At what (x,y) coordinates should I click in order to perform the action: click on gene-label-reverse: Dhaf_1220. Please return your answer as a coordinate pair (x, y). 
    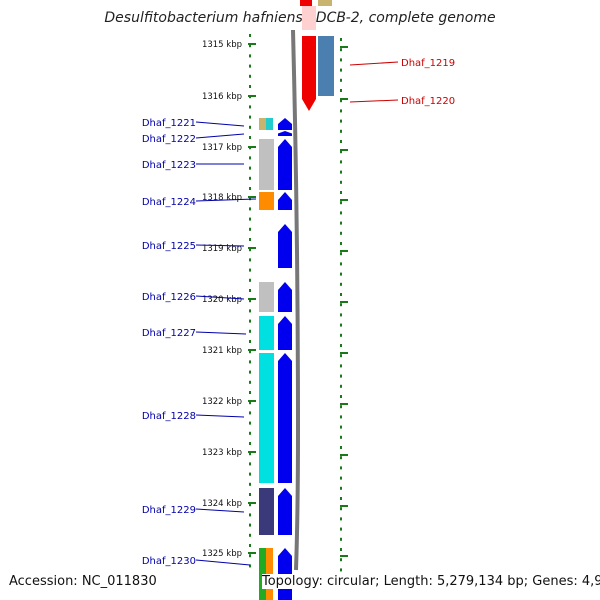
    Looking at the image, I should click on (428, 101).